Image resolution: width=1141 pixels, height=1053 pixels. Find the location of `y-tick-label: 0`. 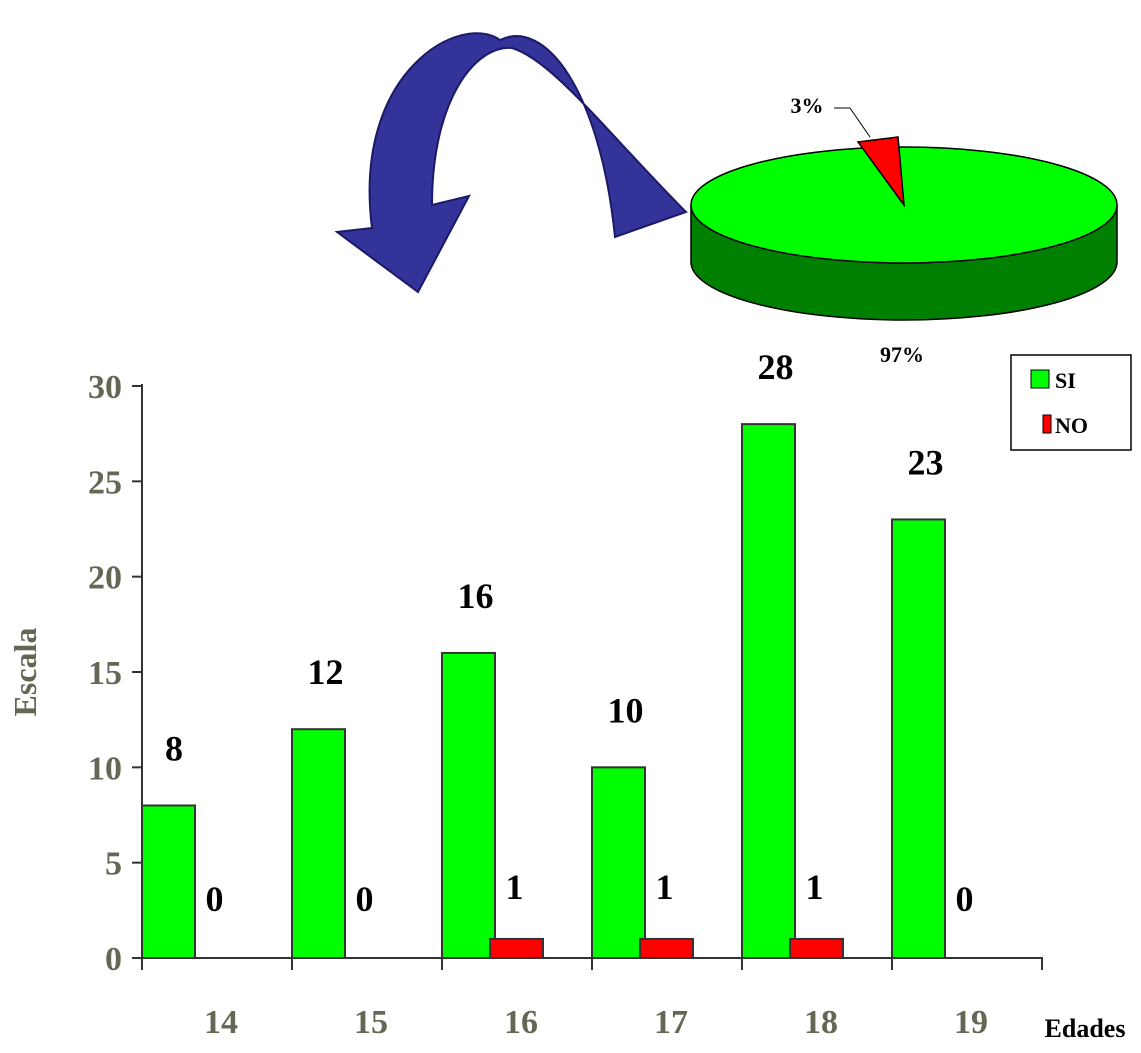

y-tick-label: 0 is located at coordinates (113, 959).